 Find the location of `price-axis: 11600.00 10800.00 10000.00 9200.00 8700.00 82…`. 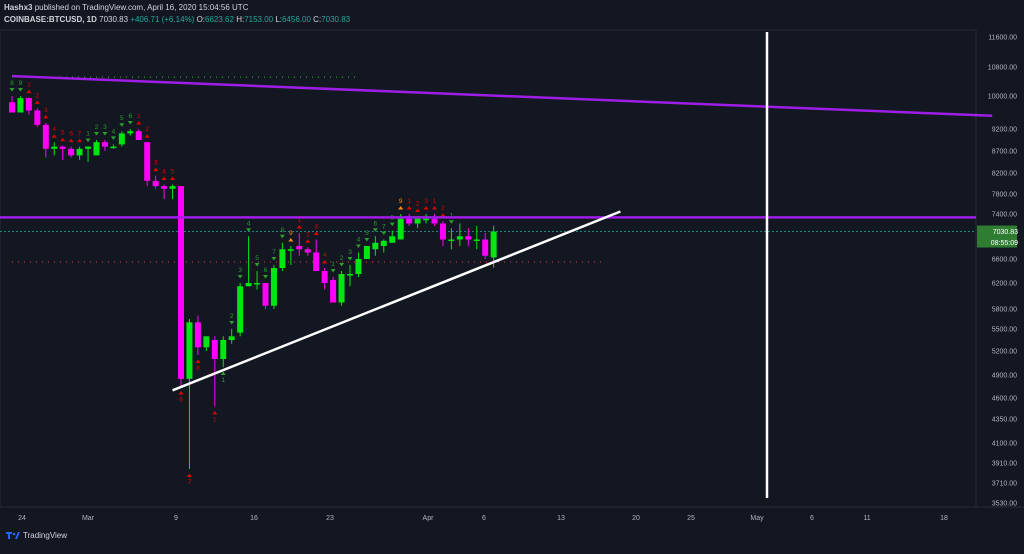

price-axis: 11600.00 10800.00 10000.00 9200.00 8700.00 82… is located at coordinates (1002, 271).